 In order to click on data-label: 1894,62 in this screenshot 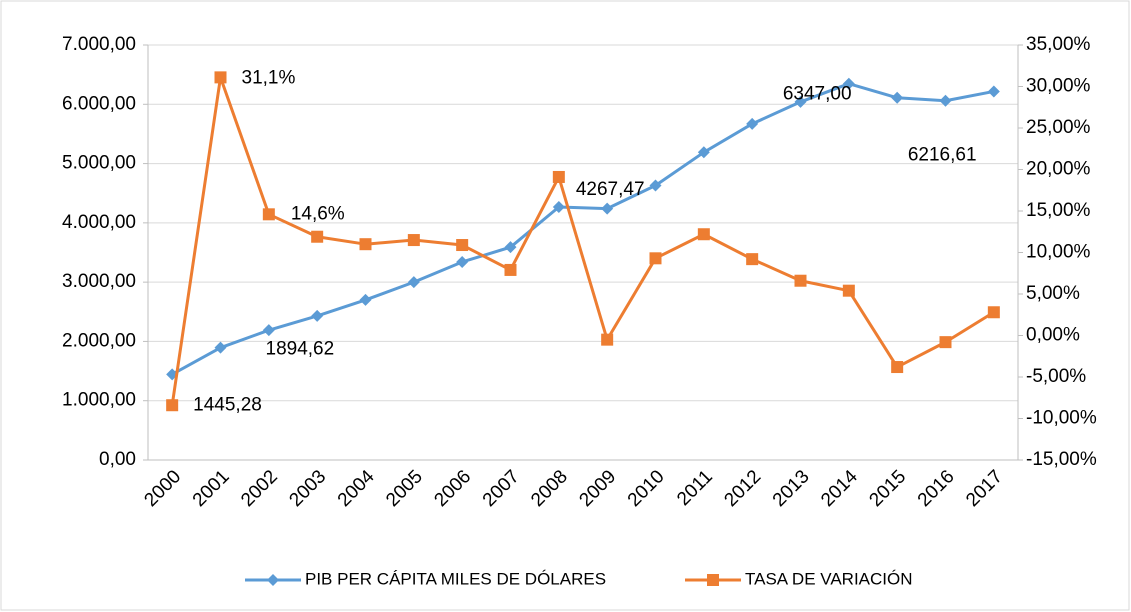, I will do `click(300, 349)`.